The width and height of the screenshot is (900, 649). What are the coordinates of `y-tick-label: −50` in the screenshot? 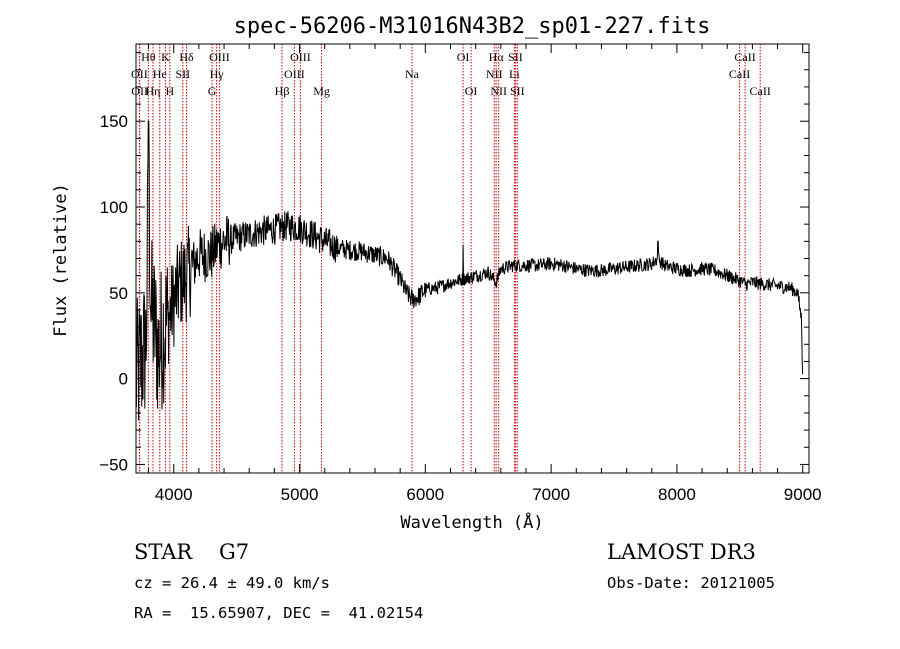 It's located at (113, 464).